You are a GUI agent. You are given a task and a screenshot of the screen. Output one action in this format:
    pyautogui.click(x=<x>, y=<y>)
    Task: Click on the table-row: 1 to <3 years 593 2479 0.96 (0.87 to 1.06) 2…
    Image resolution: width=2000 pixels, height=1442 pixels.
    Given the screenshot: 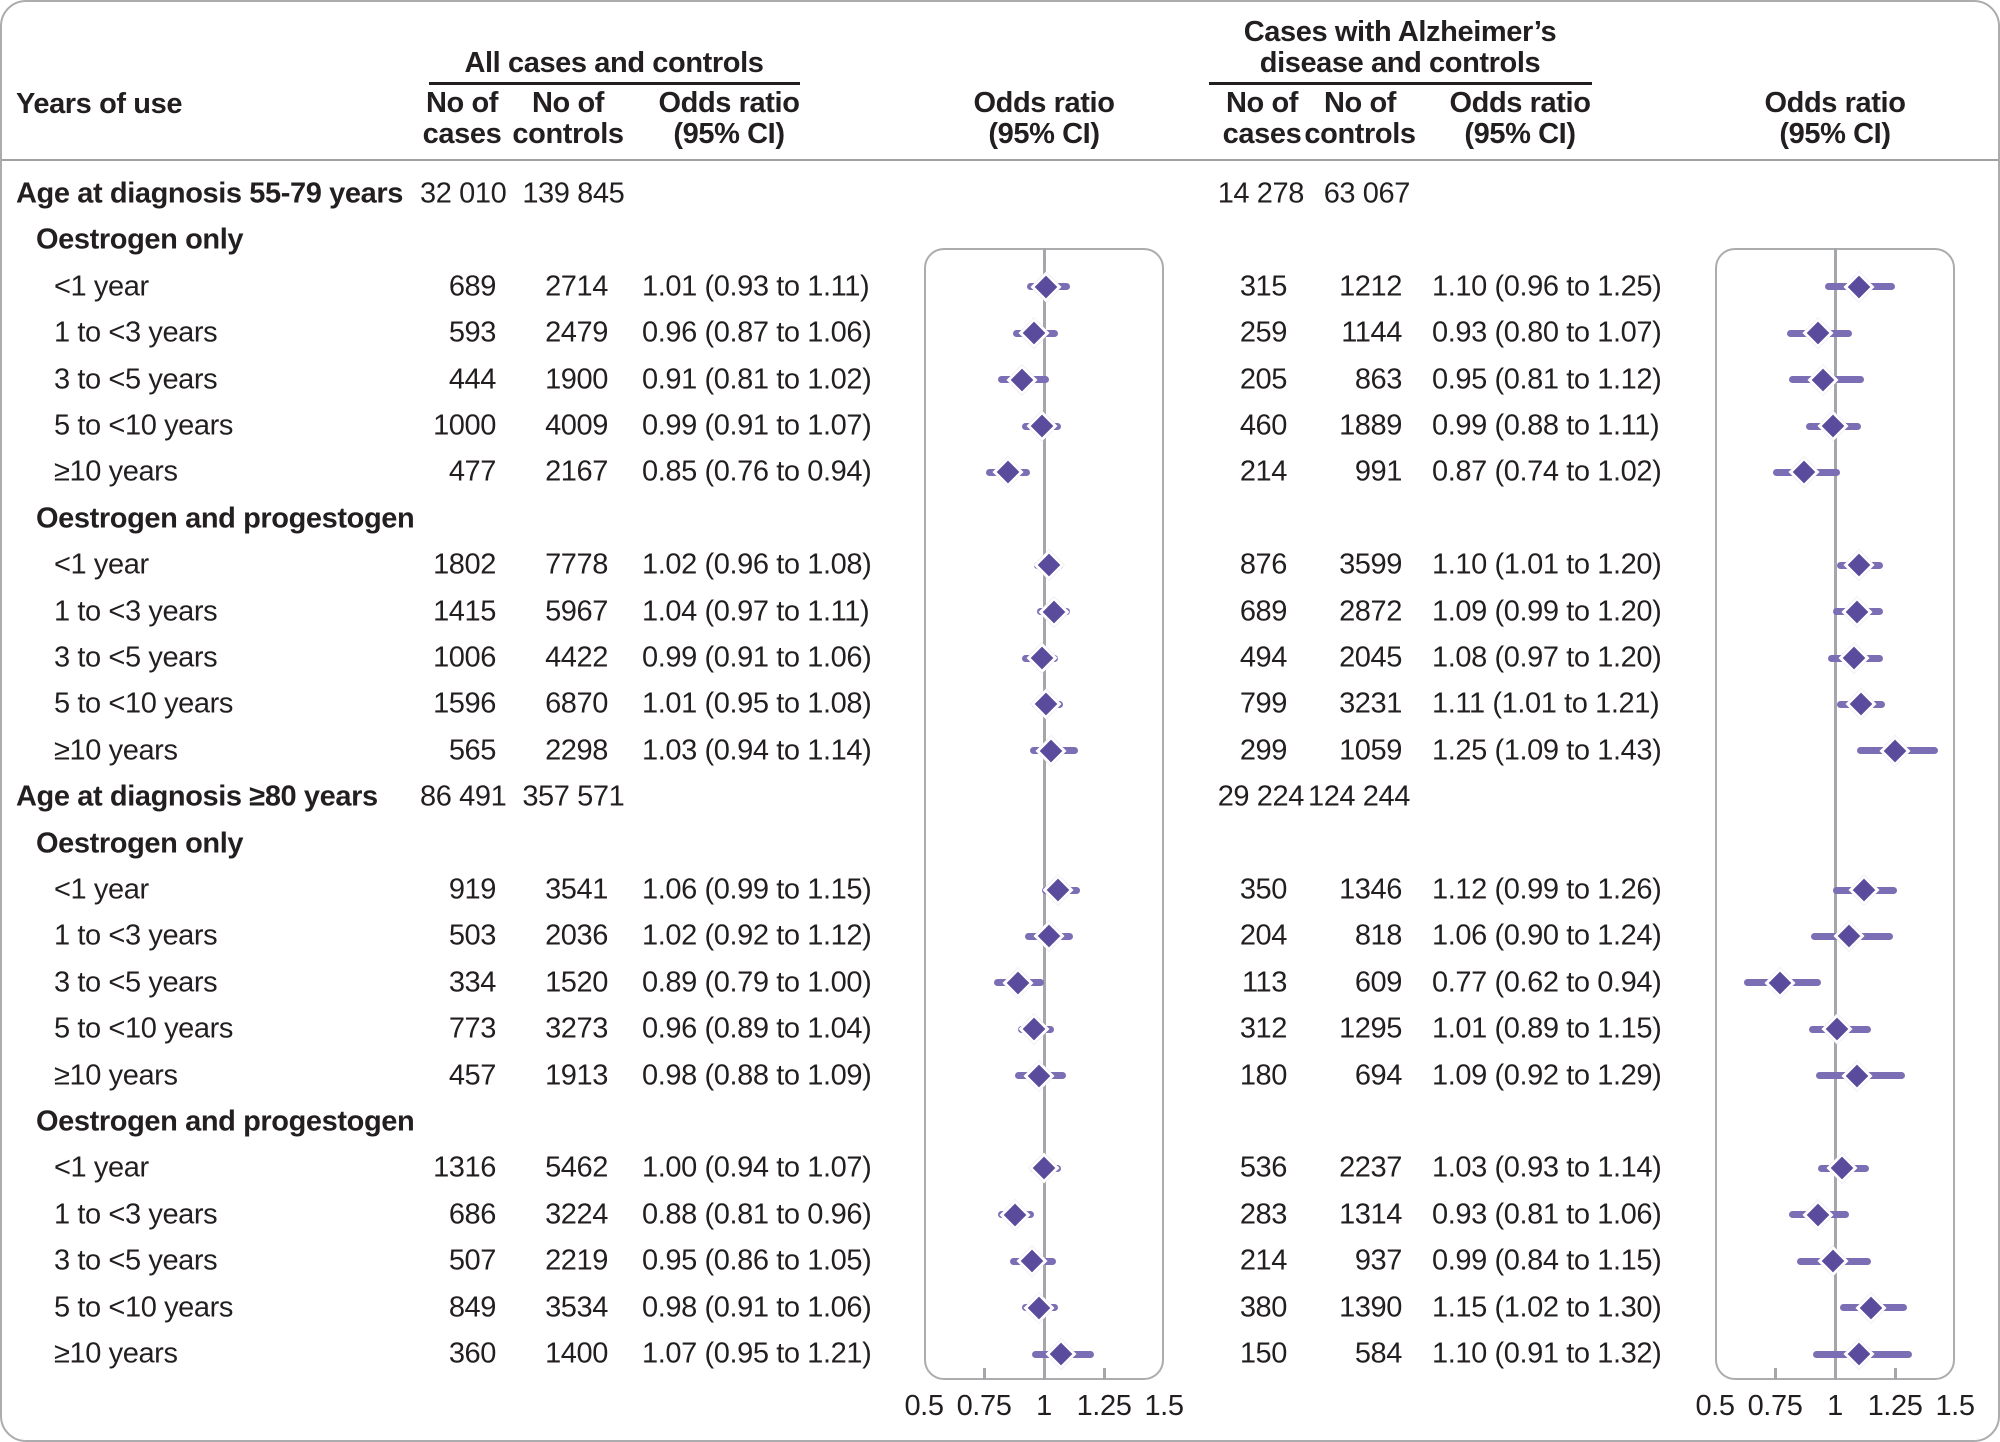 What is the action you would take?
    pyautogui.click(x=1000, y=333)
    